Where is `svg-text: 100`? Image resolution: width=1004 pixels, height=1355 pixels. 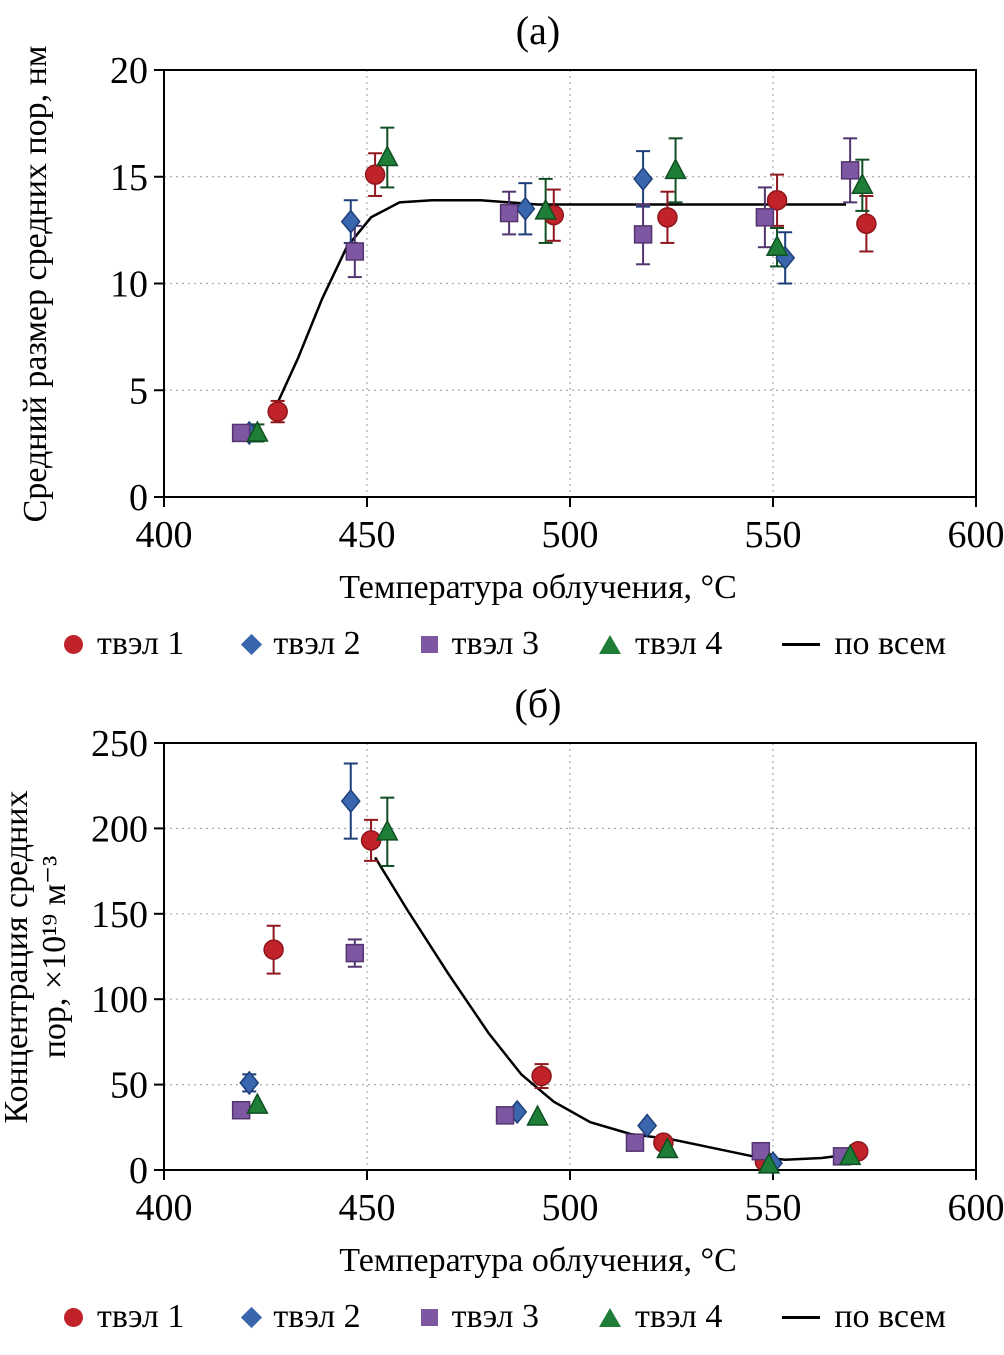
svg-text: 100 is located at coordinates (119, 1000).